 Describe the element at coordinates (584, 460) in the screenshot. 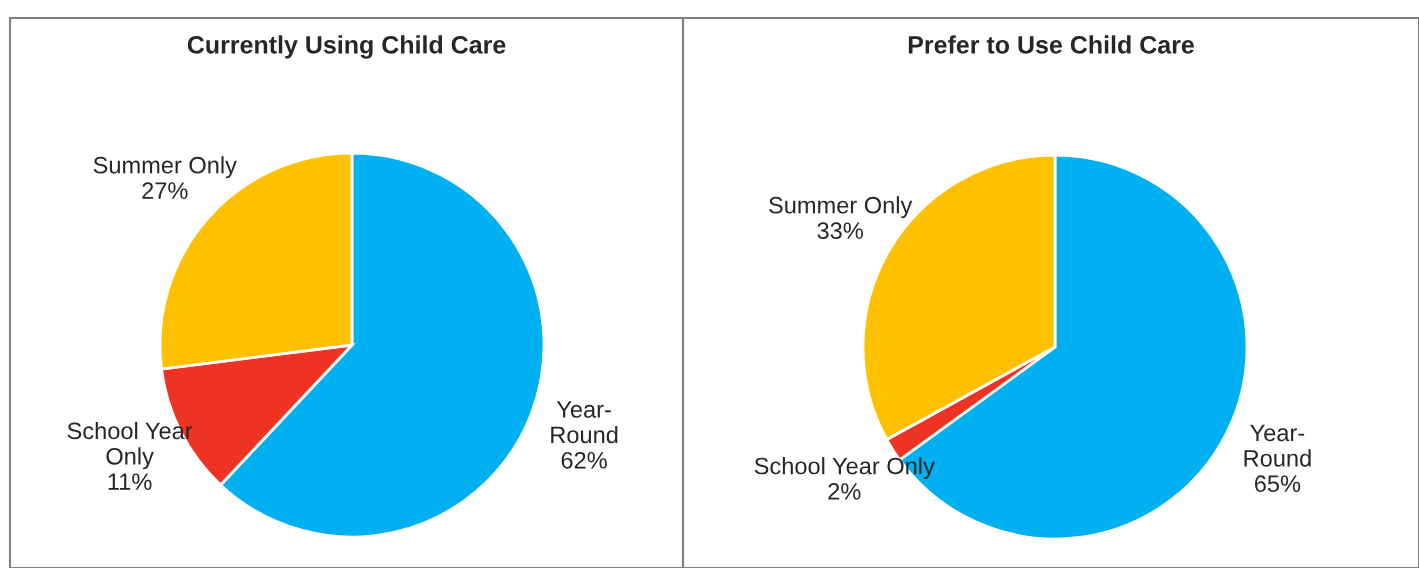

I see `data-label: 62%` at that location.